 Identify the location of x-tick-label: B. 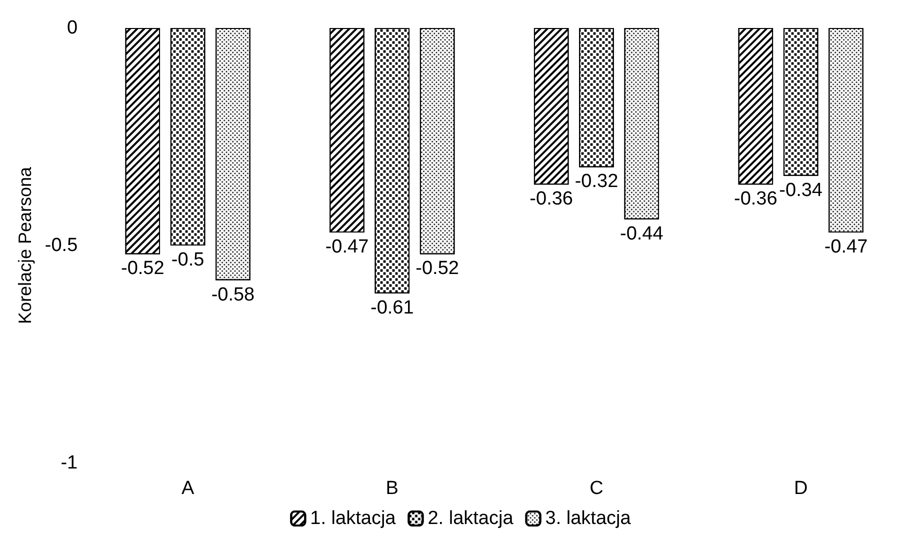
(392, 488).